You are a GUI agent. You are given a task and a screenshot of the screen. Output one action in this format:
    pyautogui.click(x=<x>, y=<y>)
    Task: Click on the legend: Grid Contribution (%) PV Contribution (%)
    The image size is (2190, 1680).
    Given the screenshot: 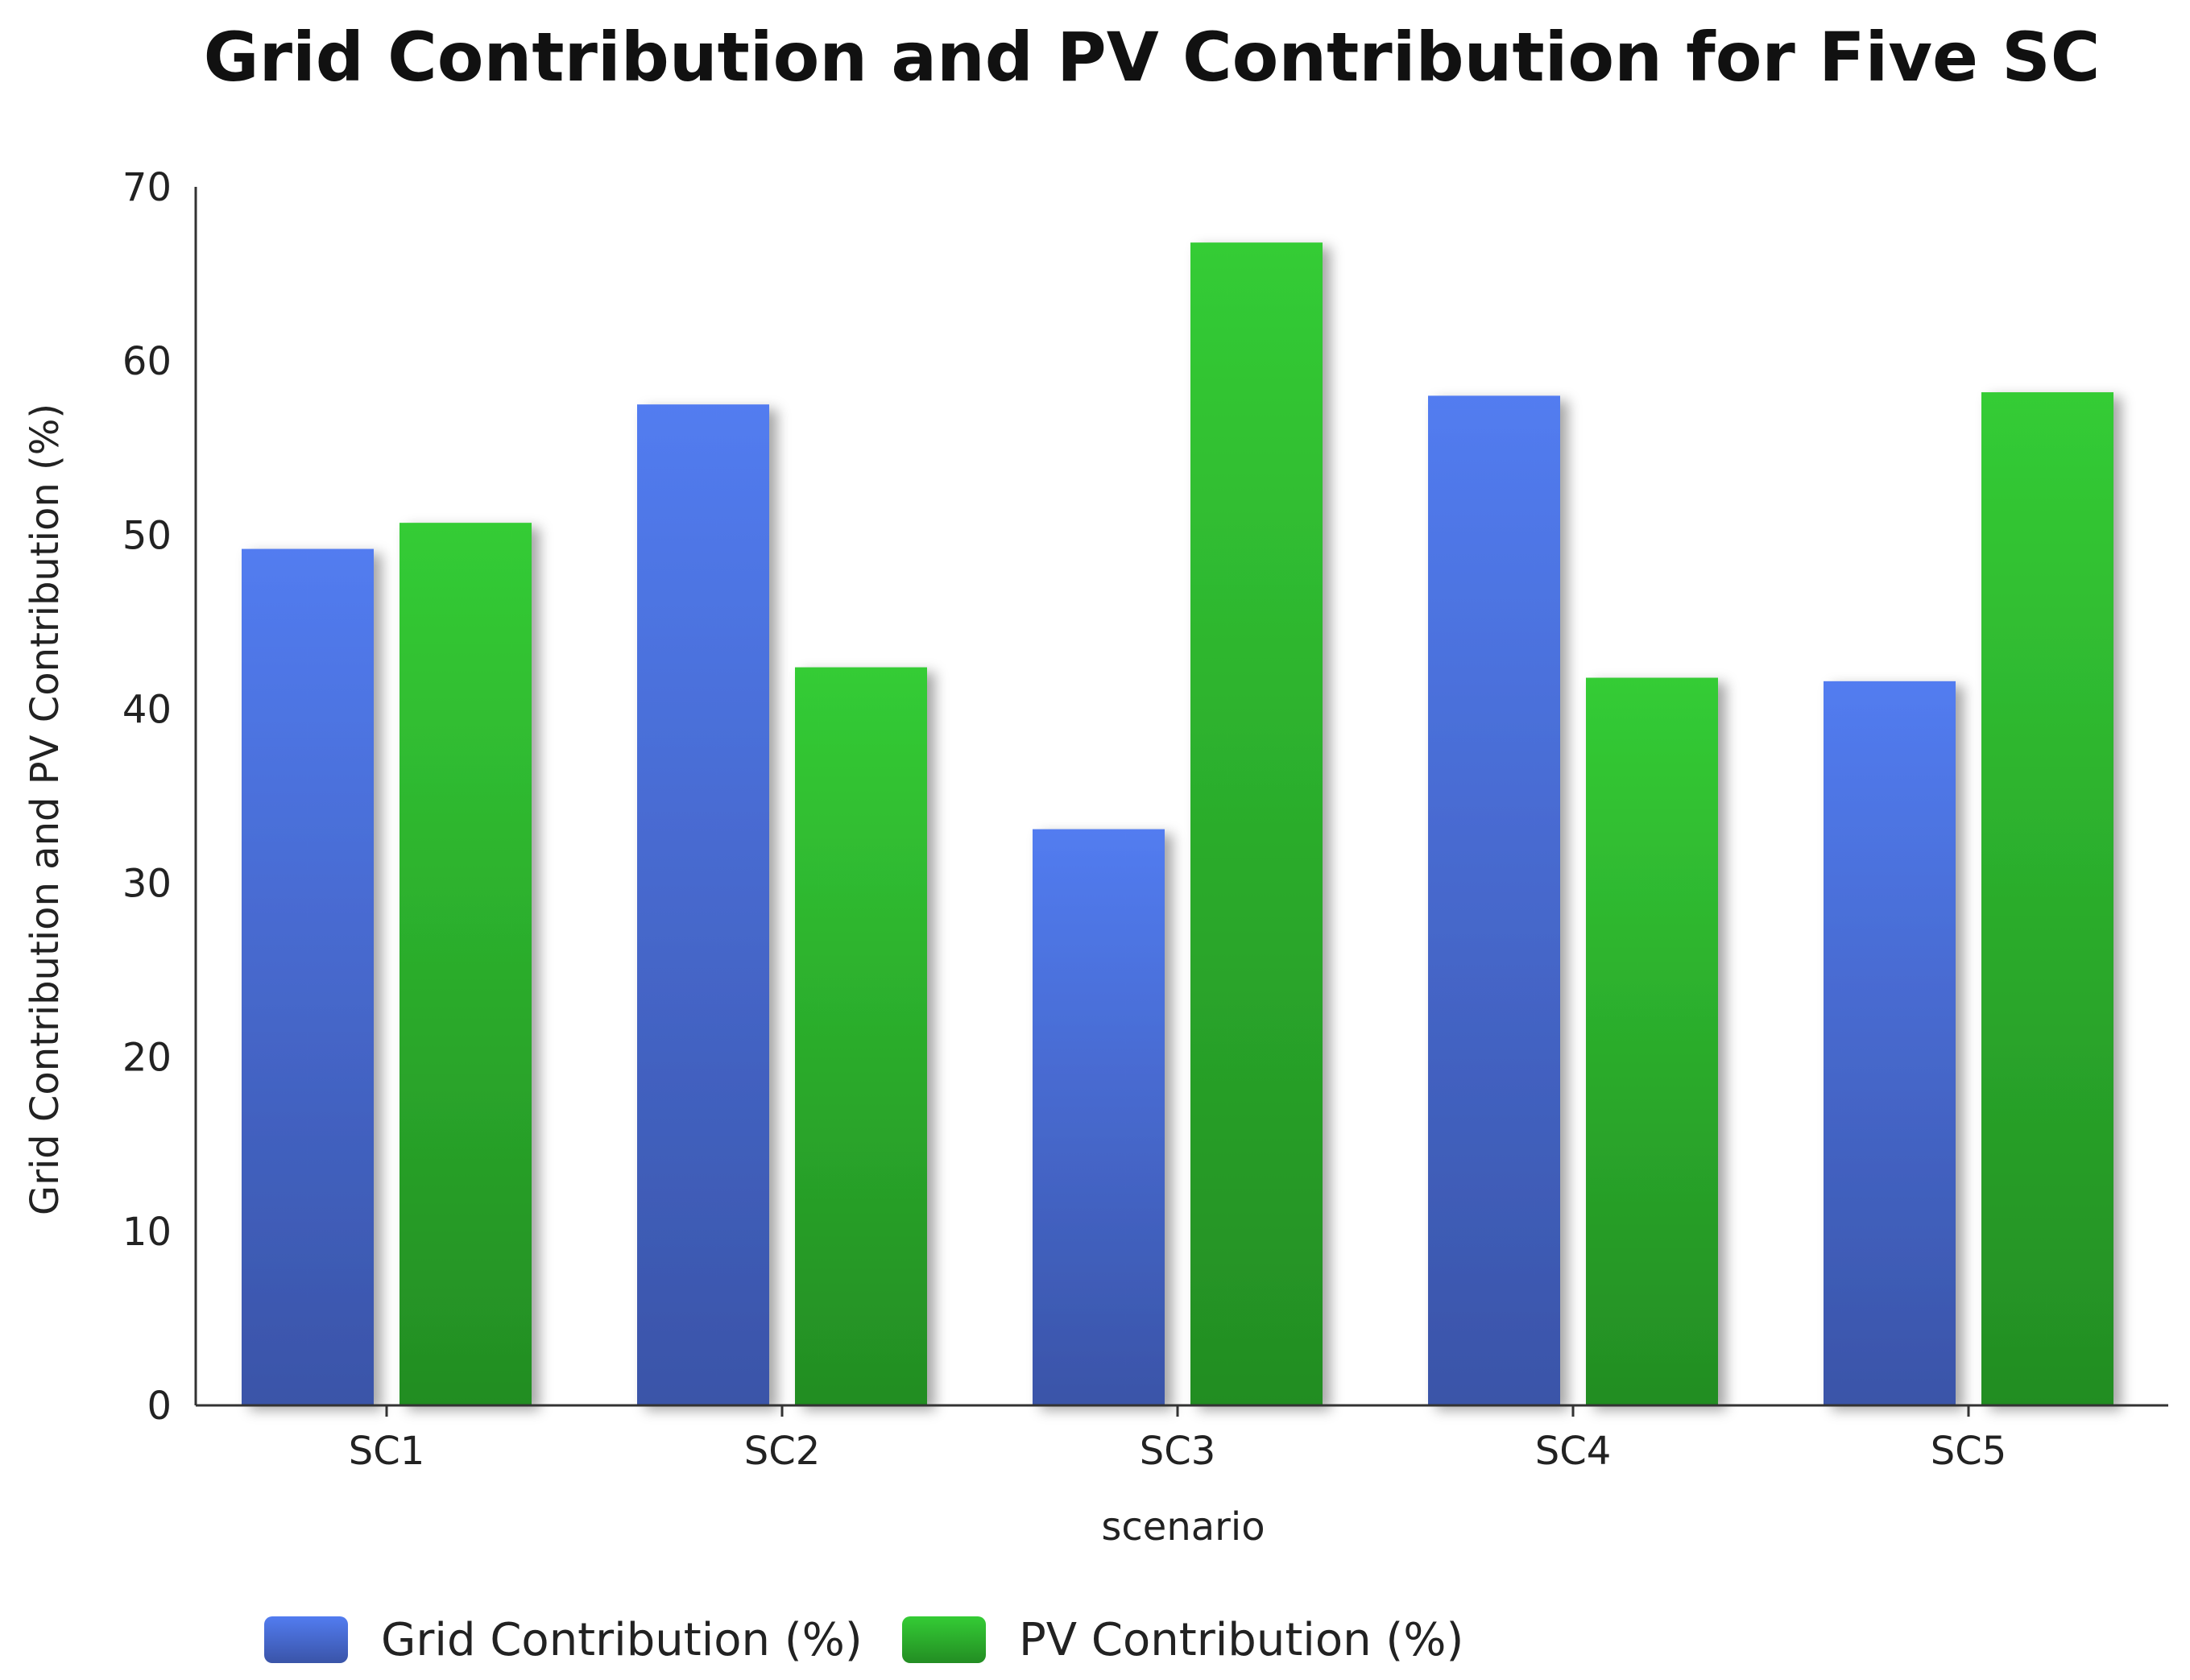 What is the action you would take?
    pyautogui.click(x=863, y=1640)
    